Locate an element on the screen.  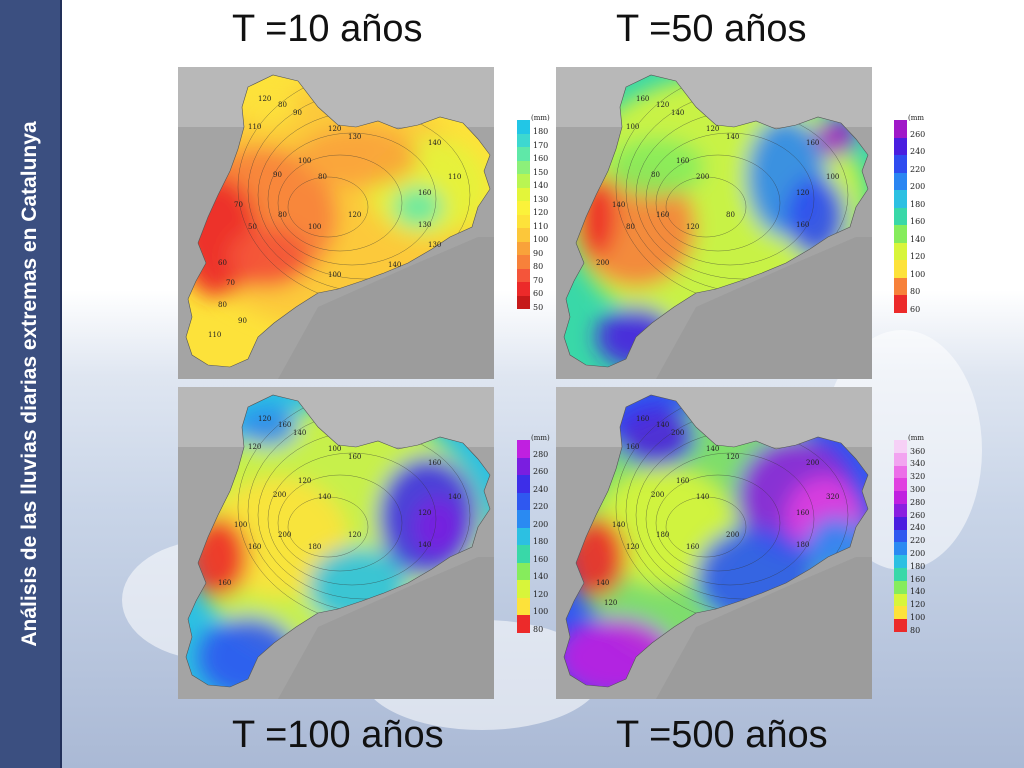
legend-tick: 300 is located at coordinates (918, 490).